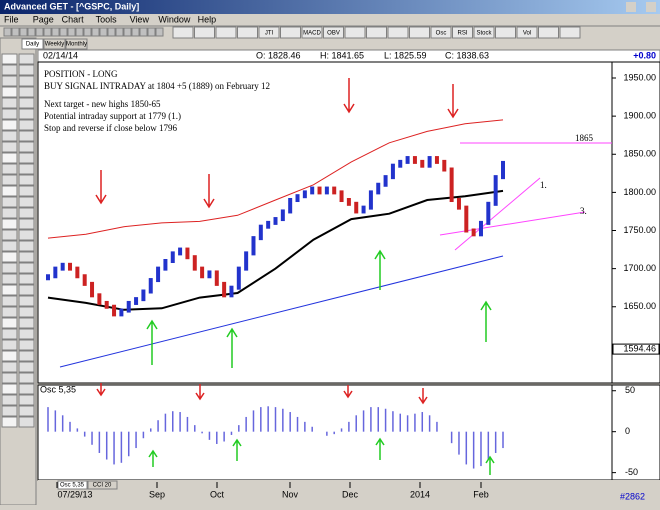 The image size is (660, 510). Describe the element at coordinates (107, 19) in the screenshot. I see `menu-item: Tools` at that location.